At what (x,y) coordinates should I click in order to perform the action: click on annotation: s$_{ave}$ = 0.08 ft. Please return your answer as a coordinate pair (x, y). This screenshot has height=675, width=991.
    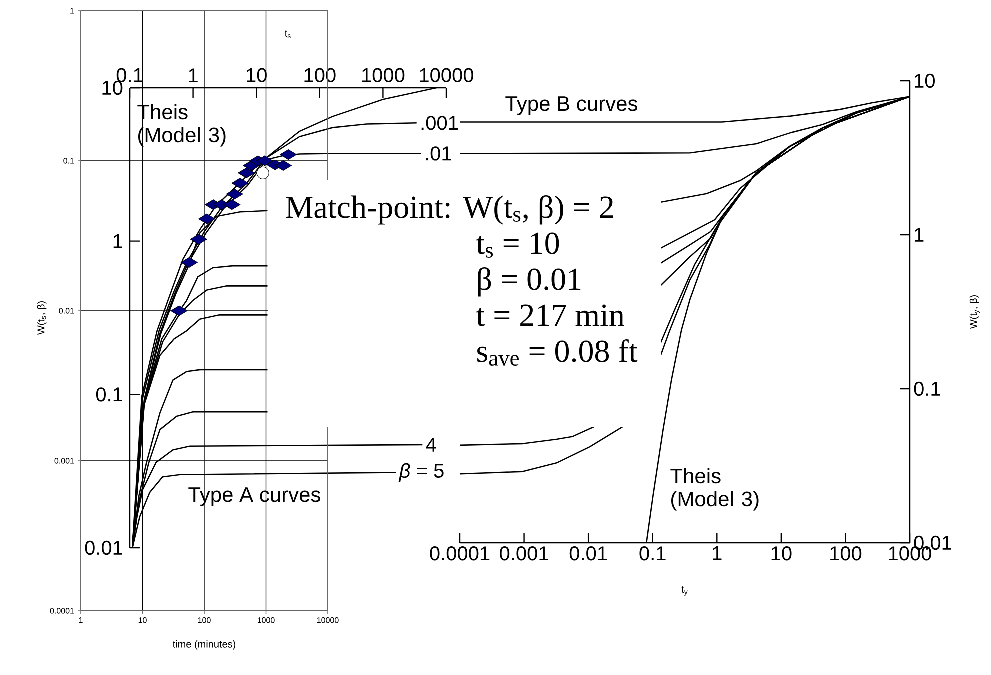
    Looking at the image, I should click on (558, 352).